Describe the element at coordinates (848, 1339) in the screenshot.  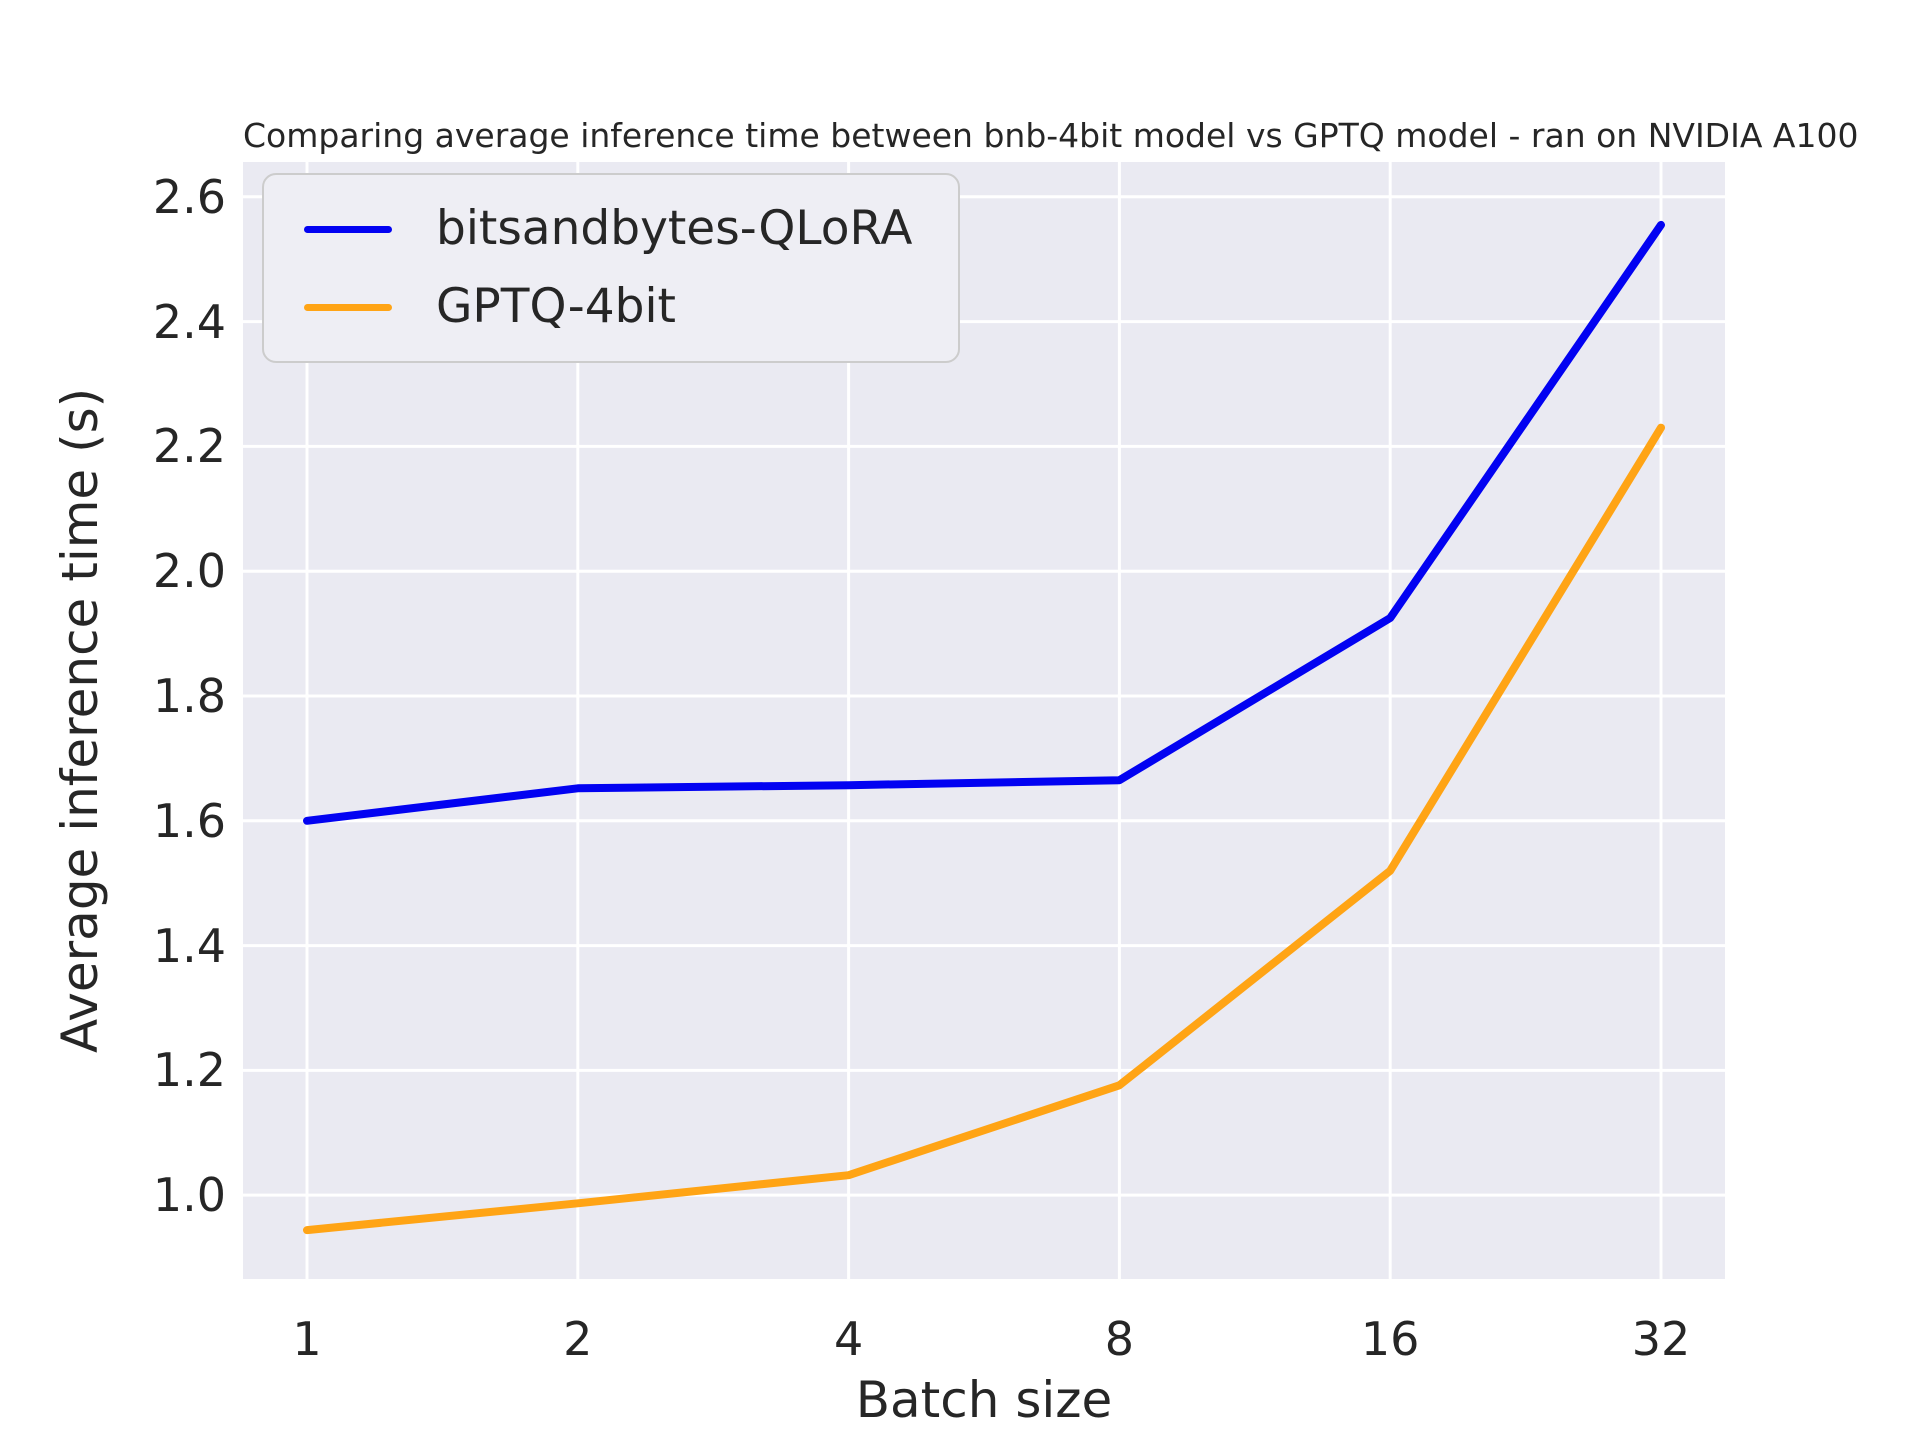
I see `x-tick-label: 4` at that location.